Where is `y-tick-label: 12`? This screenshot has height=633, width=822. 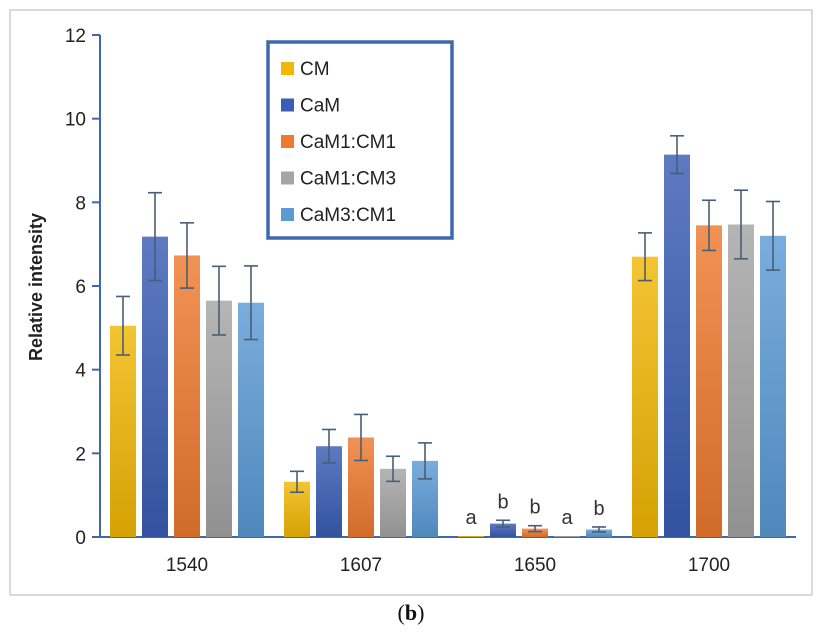 y-tick-label: 12 is located at coordinates (75, 36).